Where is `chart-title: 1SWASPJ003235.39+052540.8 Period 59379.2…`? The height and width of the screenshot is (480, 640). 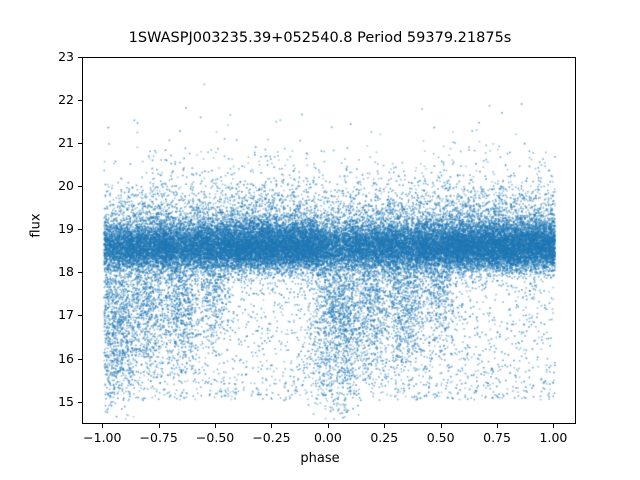 chart-title: 1SWASPJ003235.39+052540.8 Period 59379.2… is located at coordinates (320, 38).